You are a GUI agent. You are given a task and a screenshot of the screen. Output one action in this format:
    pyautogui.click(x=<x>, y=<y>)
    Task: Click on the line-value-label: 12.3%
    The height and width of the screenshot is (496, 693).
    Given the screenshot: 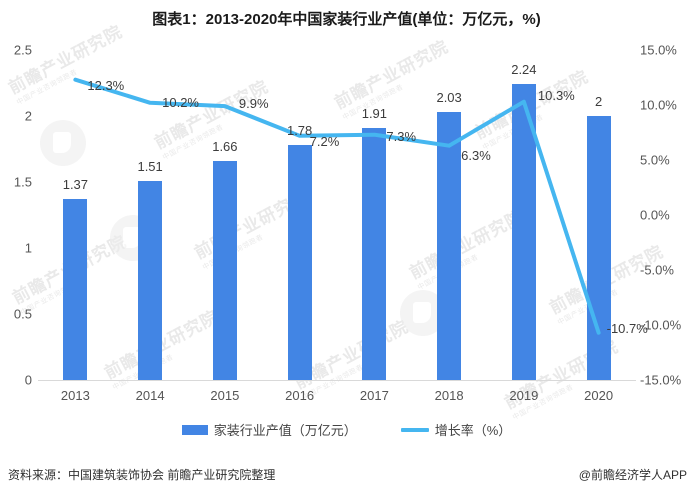 What is the action you would take?
    pyautogui.click(x=106, y=85)
    